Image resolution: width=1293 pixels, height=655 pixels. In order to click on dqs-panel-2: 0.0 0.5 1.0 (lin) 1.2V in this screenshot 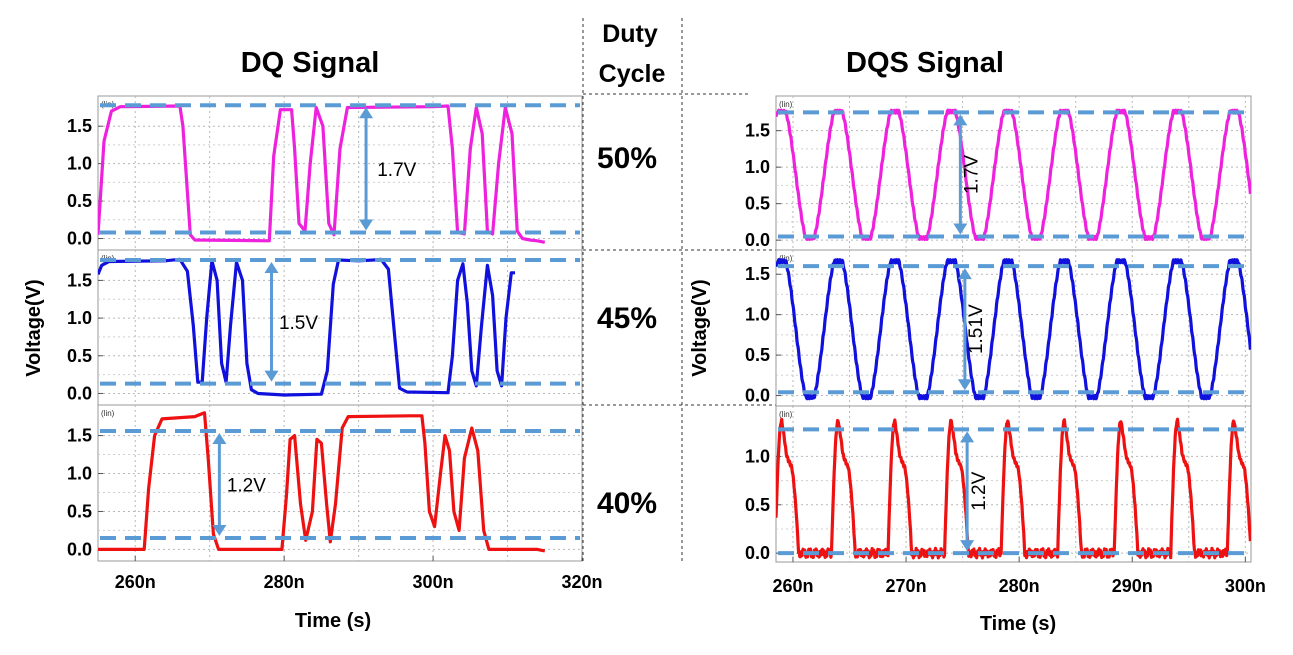, I will do `click(998, 484)`.